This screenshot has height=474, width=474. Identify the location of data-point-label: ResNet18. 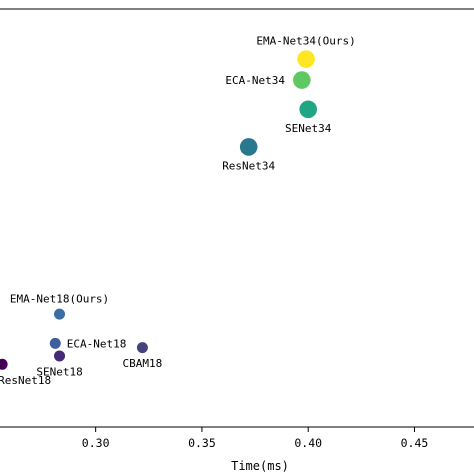
(25, 380).